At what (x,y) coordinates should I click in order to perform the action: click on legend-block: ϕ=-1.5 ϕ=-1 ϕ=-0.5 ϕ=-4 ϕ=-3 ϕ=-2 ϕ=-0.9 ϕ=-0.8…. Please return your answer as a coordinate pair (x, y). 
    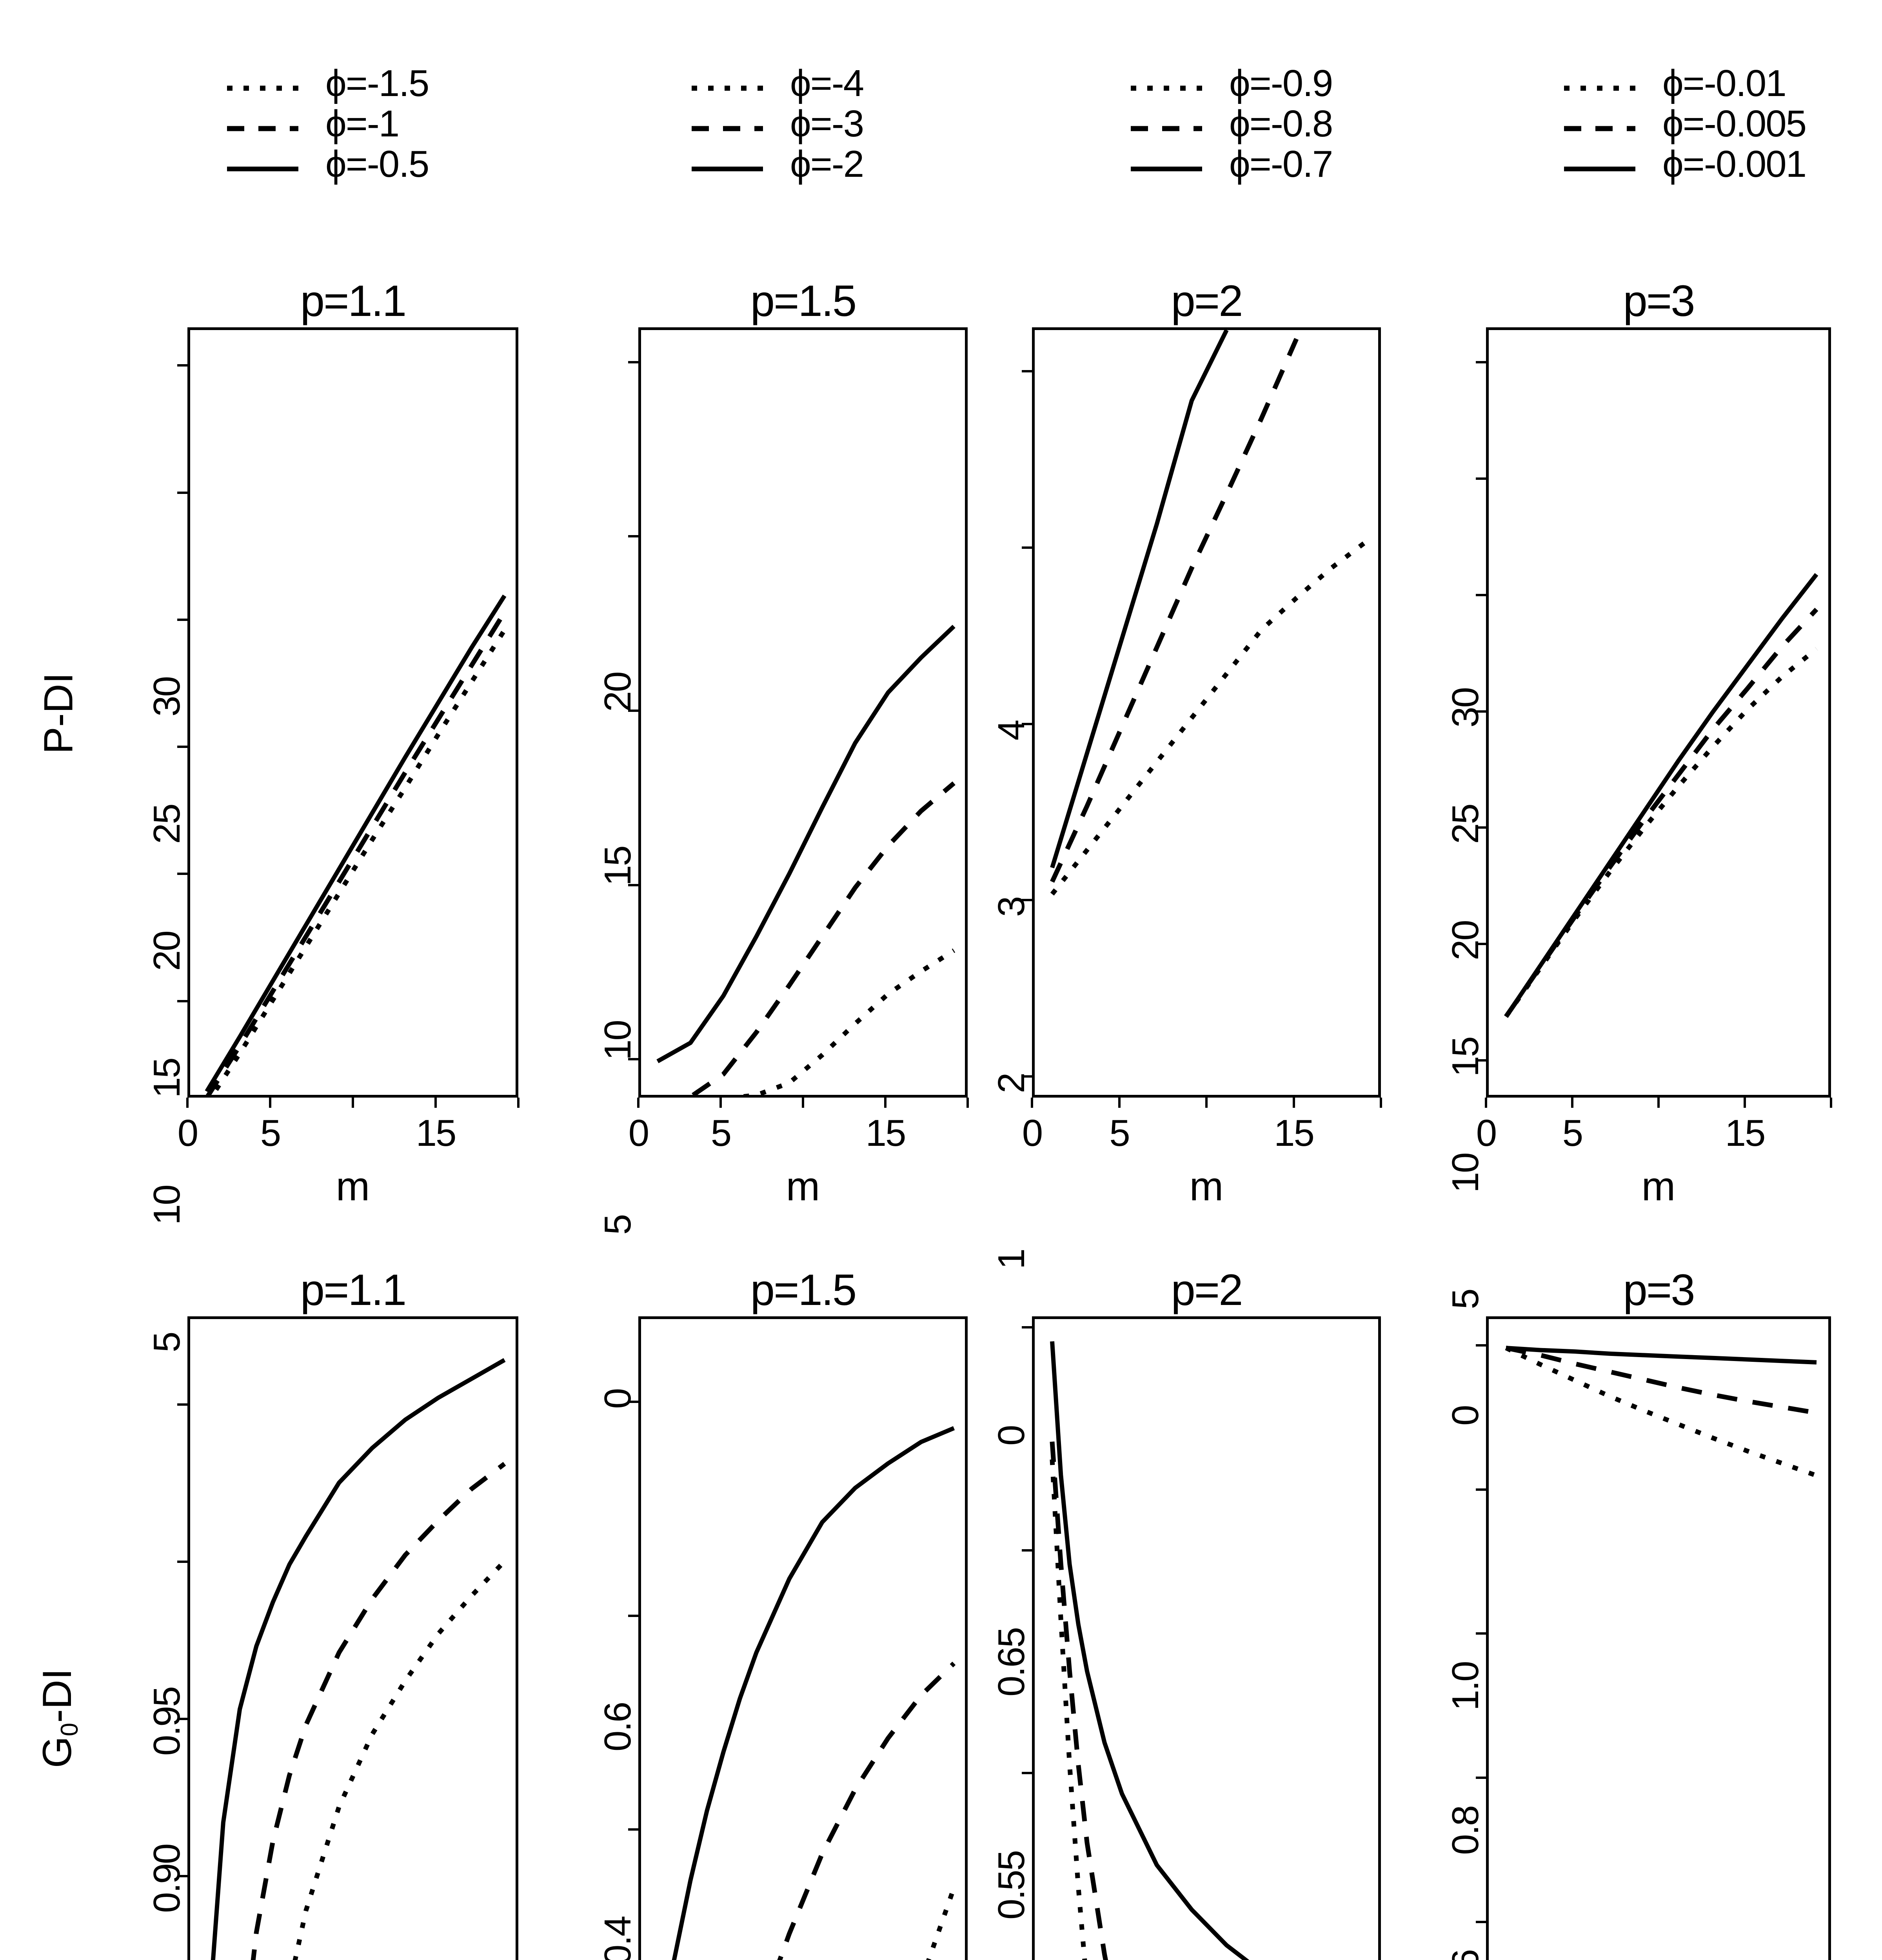
    Looking at the image, I should click on (941, 122).